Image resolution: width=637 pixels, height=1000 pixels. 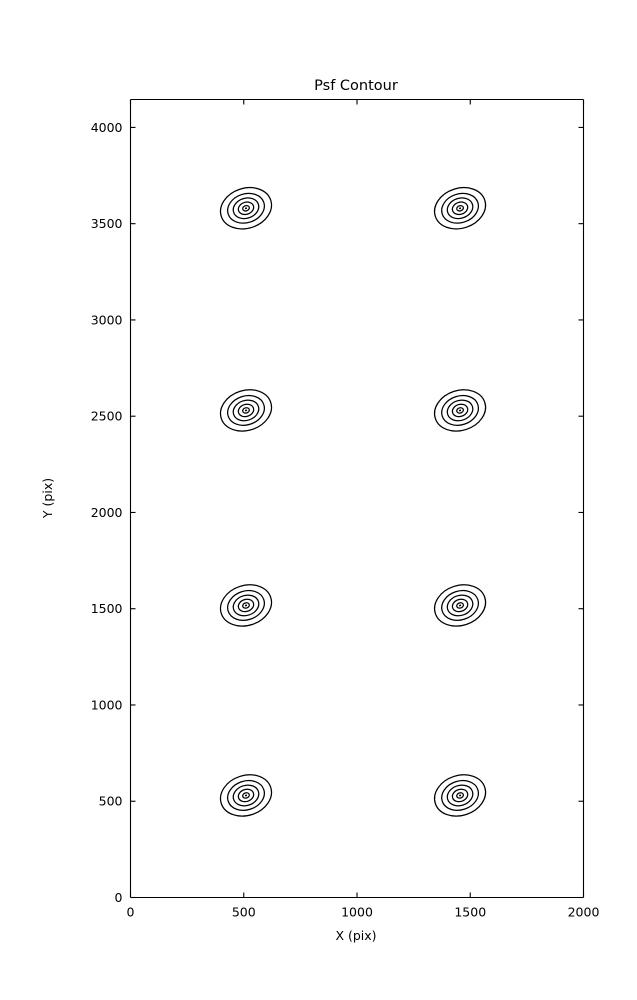 I want to click on y-tick-label: 3500, so click(x=107, y=223).